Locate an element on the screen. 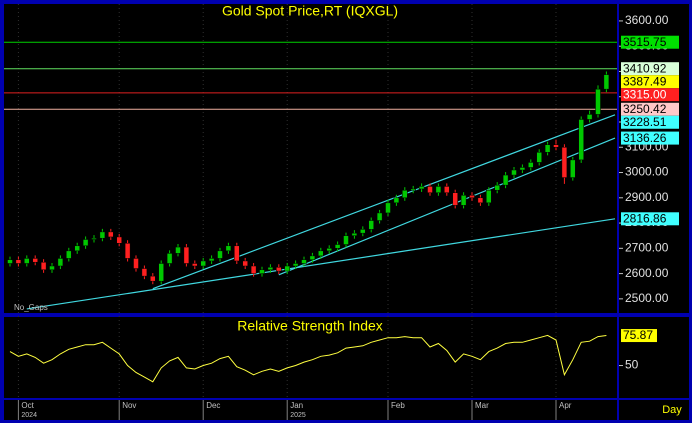 This screenshot has height=423, width=692. y-tick-label: 2600.00 is located at coordinates (647, 273).